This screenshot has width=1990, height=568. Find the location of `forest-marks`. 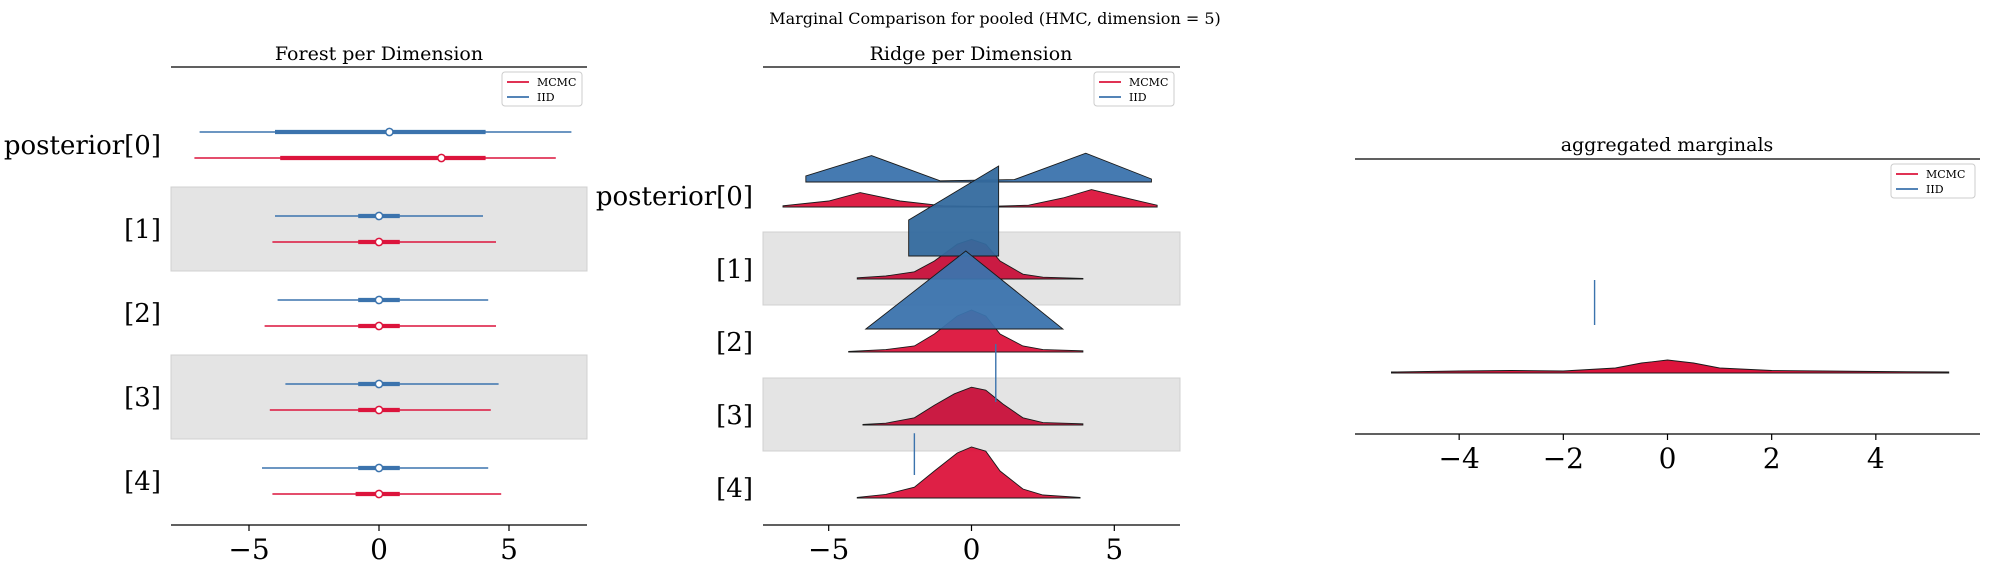

forest-marks is located at coordinates (383, 313).